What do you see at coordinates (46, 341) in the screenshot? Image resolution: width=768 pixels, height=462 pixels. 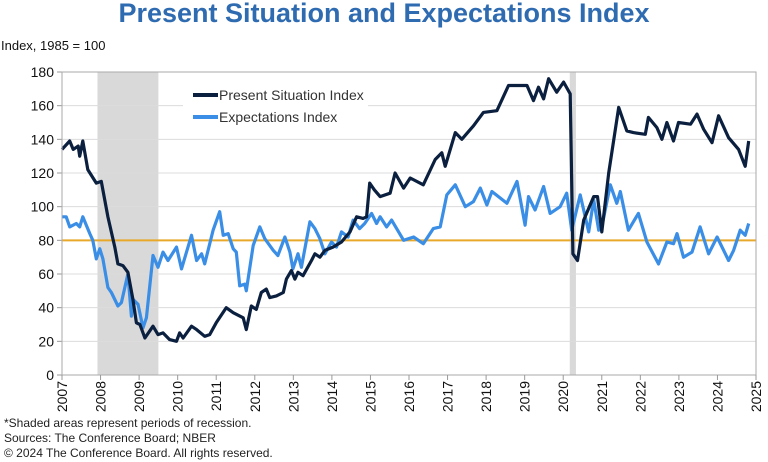 I see `y-tick-label: 20` at bounding box center [46, 341].